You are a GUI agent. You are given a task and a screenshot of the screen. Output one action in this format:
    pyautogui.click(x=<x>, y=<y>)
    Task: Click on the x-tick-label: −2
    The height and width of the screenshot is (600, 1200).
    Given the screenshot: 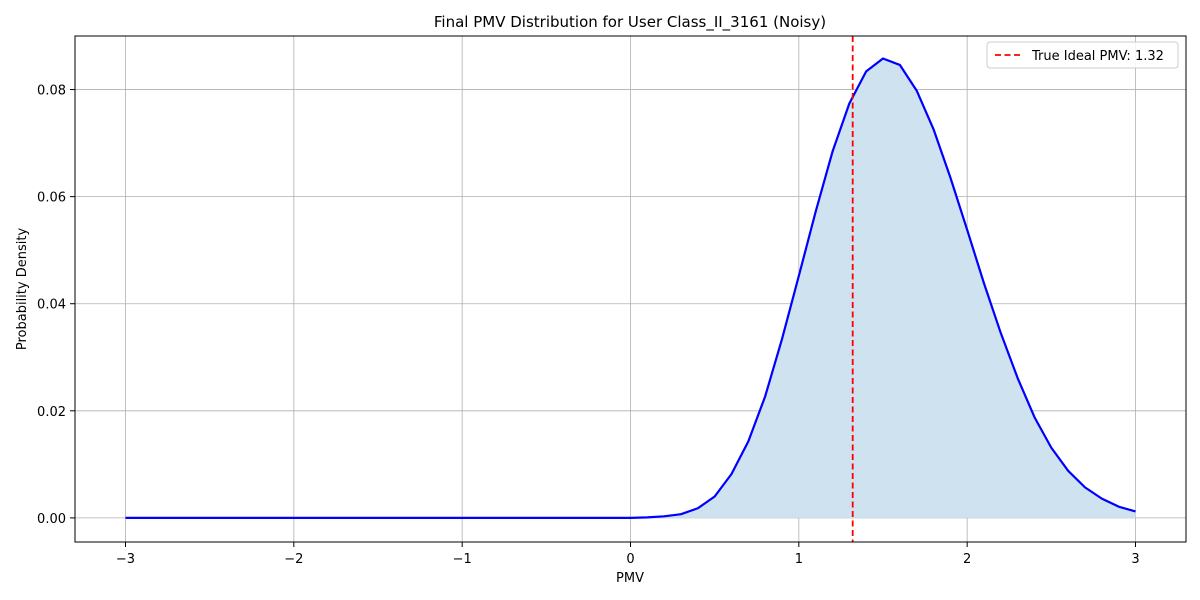 What is the action you would take?
    pyautogui.click(x=293, y=559)
    